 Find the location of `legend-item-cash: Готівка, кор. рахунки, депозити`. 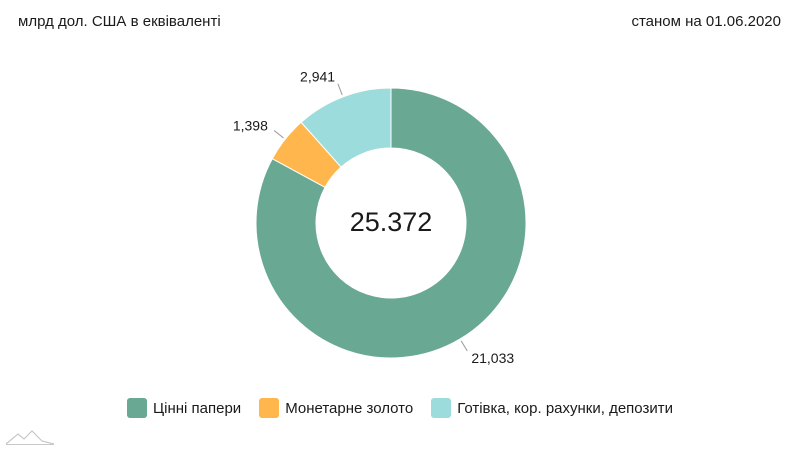

legend-item-cash: Готівка, кор. рахунки, депозити is located at coordinates (552, 408).